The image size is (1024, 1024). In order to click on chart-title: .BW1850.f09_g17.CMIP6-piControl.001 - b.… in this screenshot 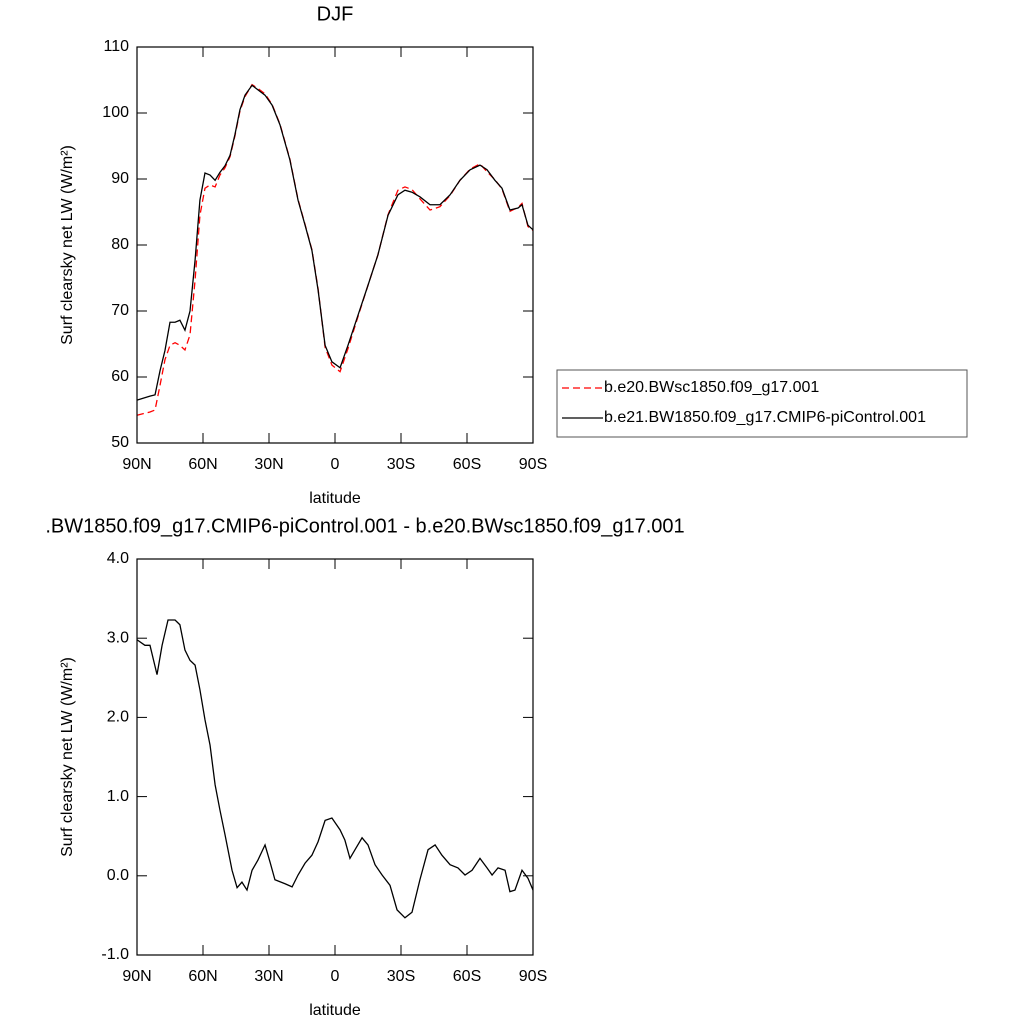, I will do `click(364, 526)`.